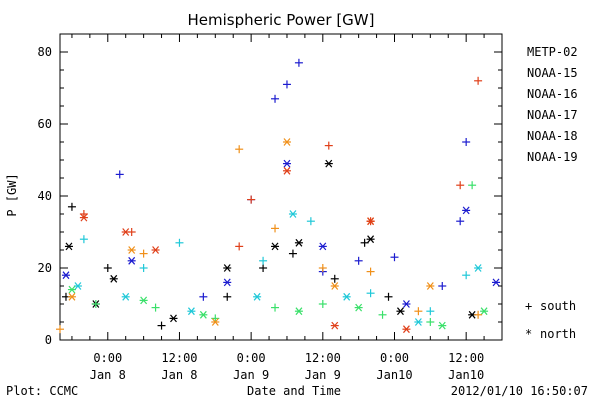  I want to click on marker-label: south, so click(558, 306).